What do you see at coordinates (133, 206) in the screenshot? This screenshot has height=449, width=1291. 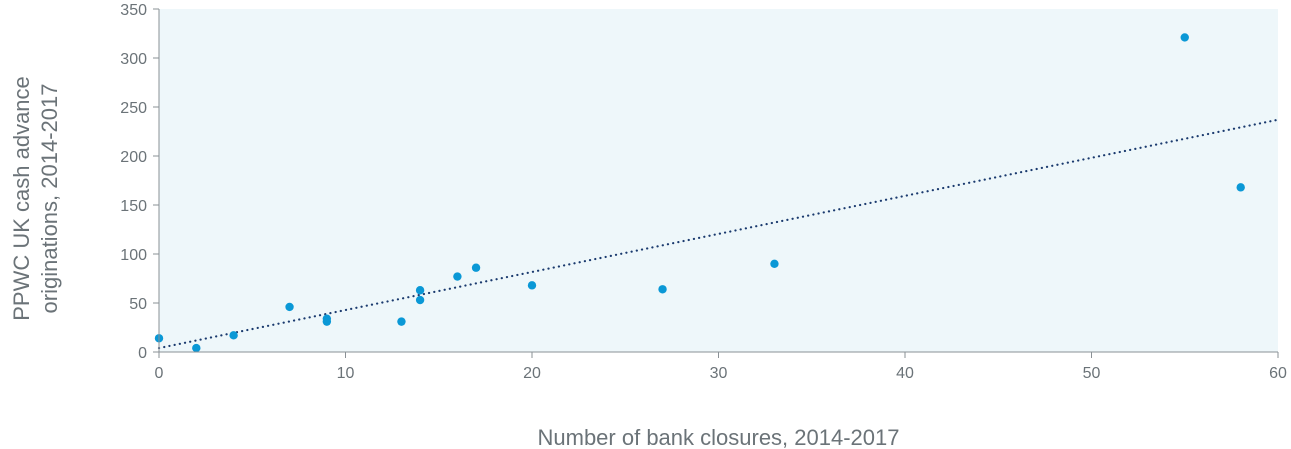 I see `y-tick-label: 150` at bounding box center [133, 206].